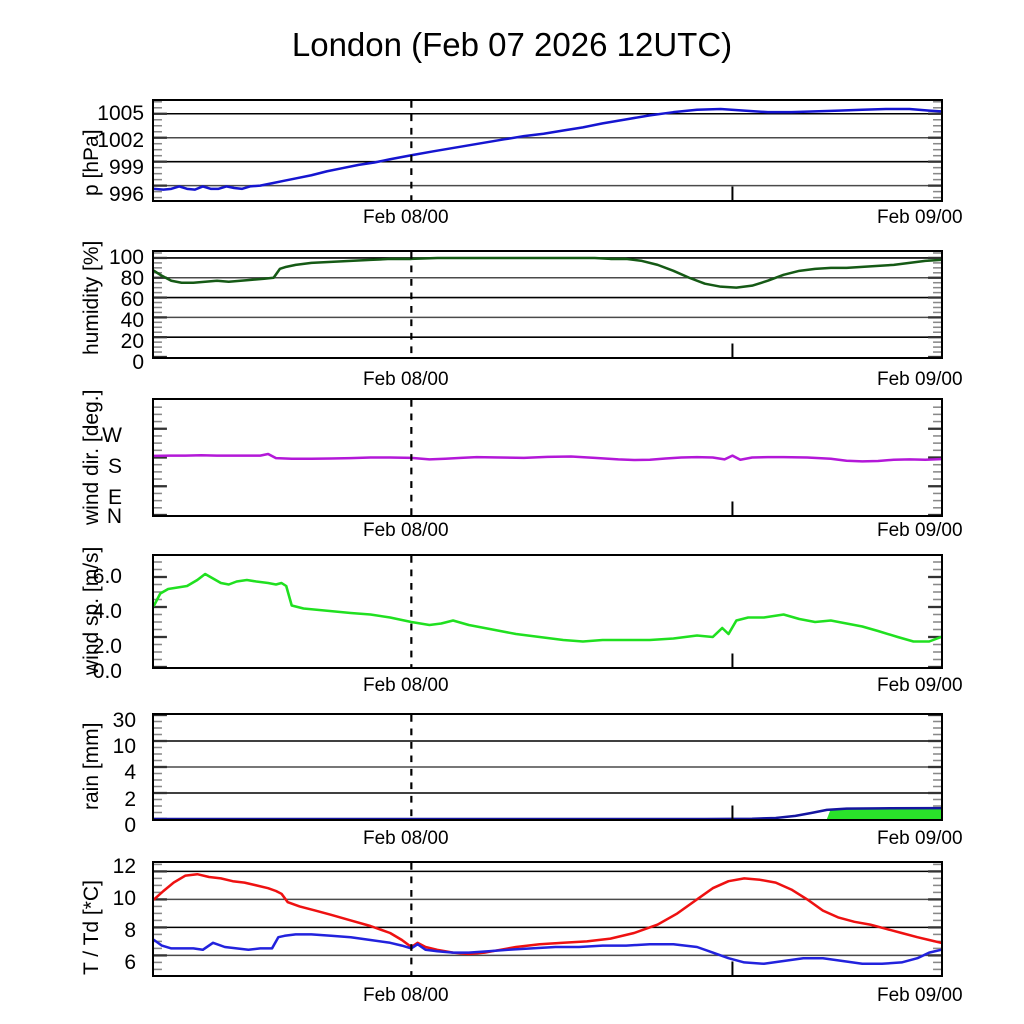 This screenshot has width=1024, height=1024. What do you see at coordinates (920, 685) in the screenshot?
I see `wind-speed-xtick-right: Feb 09/00` at bounding box center [920, 685].